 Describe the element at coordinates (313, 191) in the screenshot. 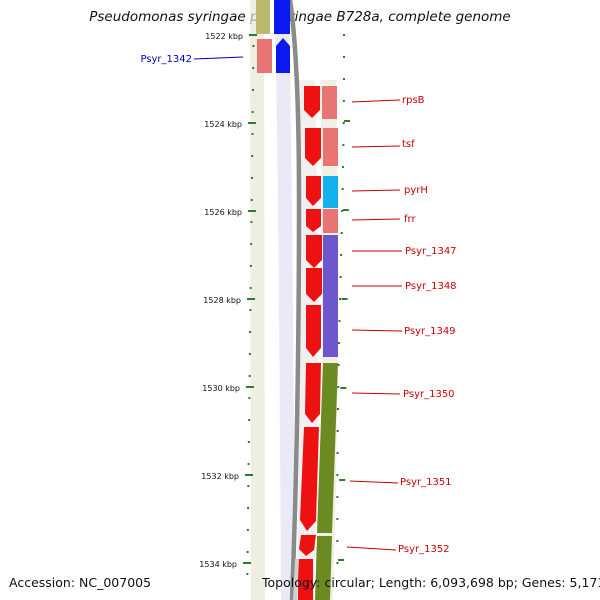

I see `cds-arrow-pyrH` at that location.